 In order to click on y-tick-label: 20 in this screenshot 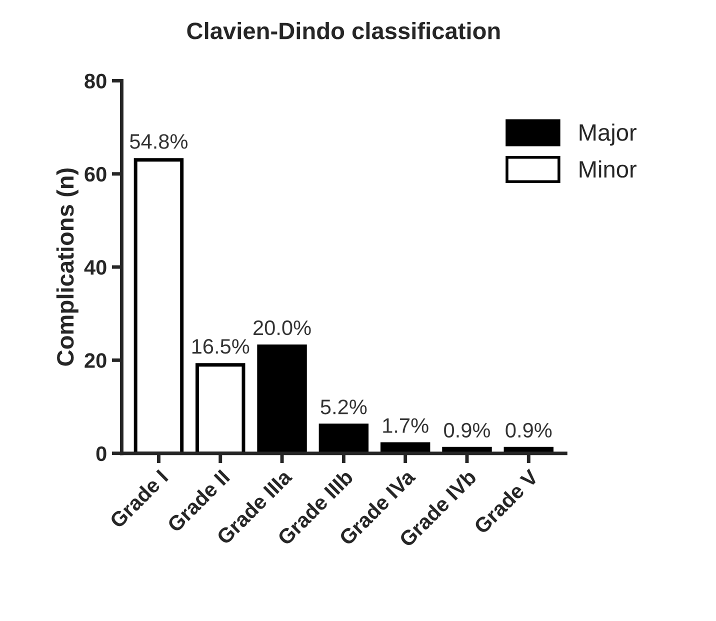, I will do `click(95, 360)`.